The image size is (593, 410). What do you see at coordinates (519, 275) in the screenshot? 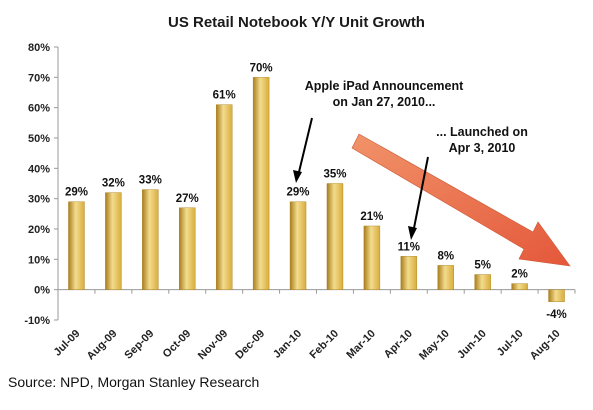
I see `value-label: 2%` at bounding box center [519, 275].